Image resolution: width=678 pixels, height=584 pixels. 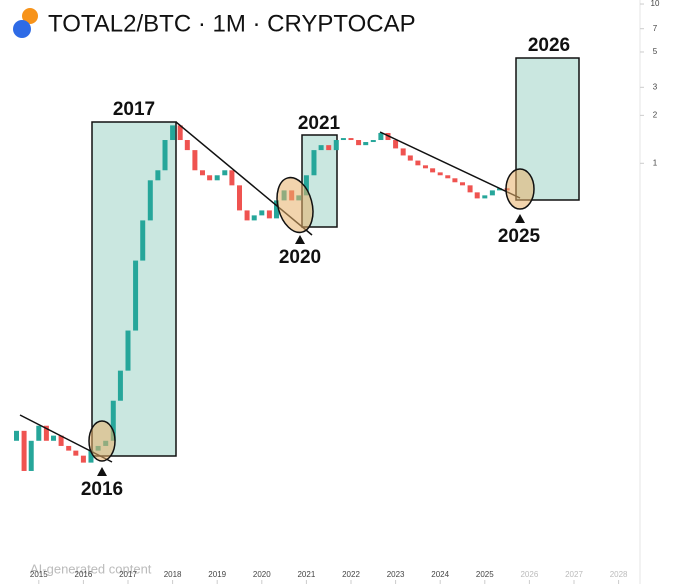 I want to click on annotation: 2026, so click(x=549, y=45).